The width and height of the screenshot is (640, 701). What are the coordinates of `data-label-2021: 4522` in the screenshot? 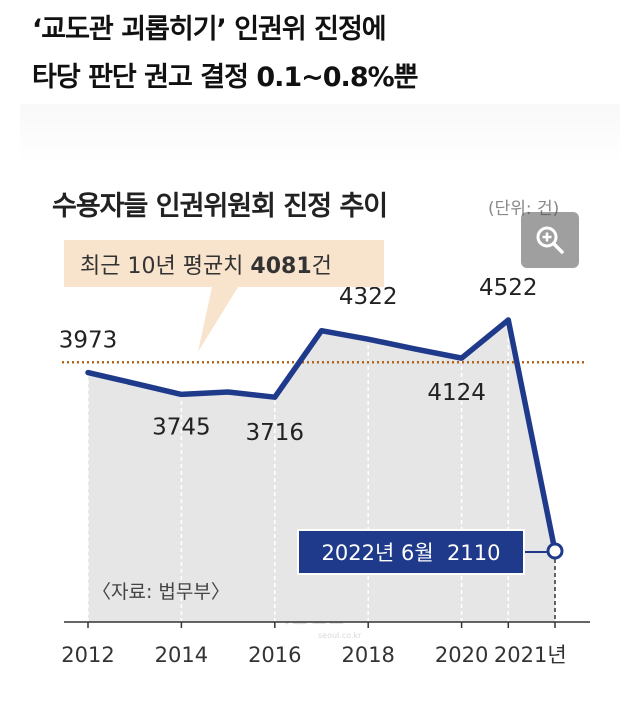 It's located at (508, 288).